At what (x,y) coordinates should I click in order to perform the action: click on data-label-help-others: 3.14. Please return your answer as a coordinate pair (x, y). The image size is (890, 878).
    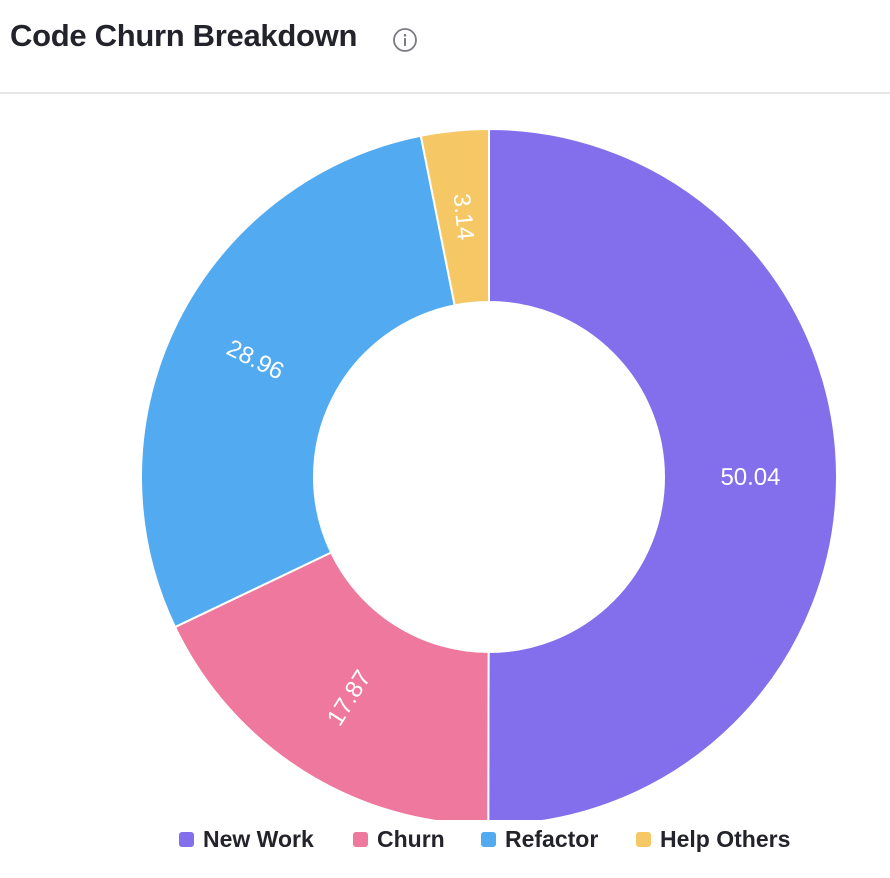
    Looking at the image, I should click on (463, 216).